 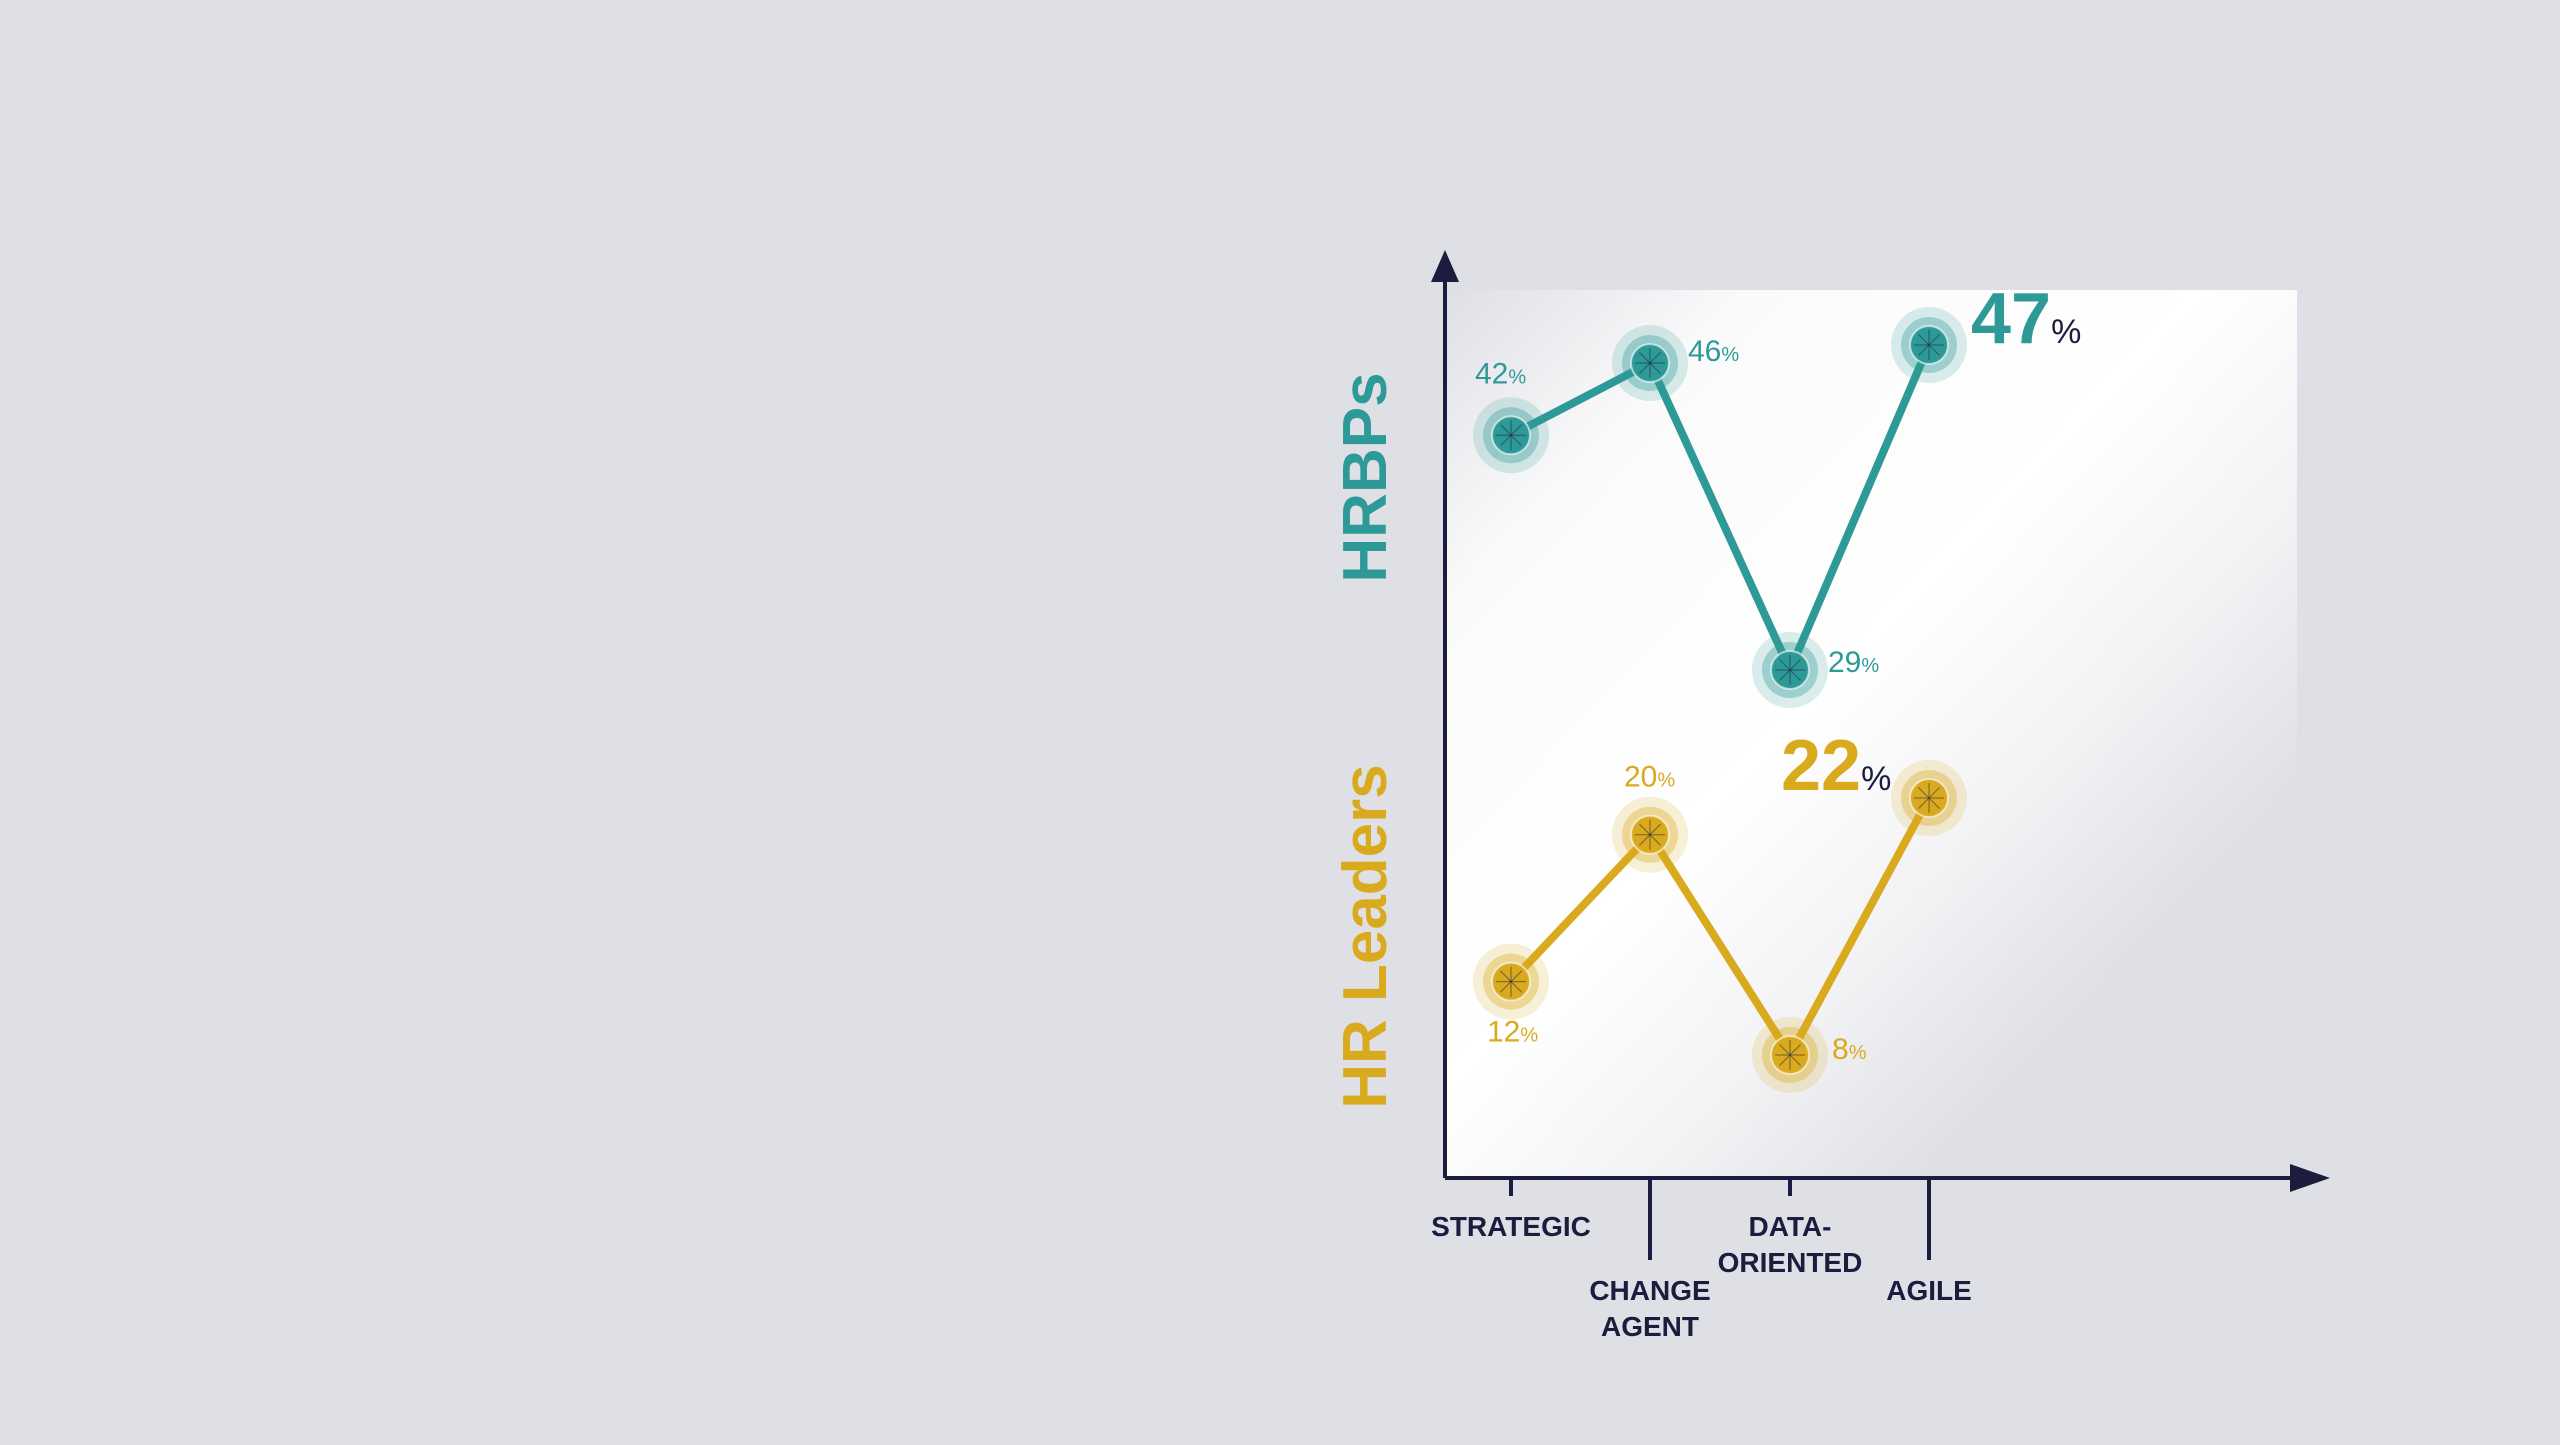 I want to click on x-tick-label-line: AGENT, so click(x=1650, y=1326).